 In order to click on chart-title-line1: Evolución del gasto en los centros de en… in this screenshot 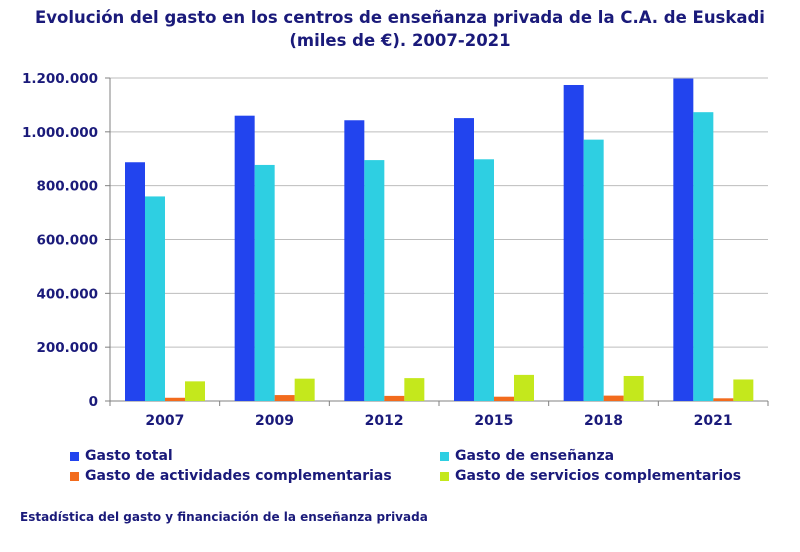, I will do `click(400, 17)`.